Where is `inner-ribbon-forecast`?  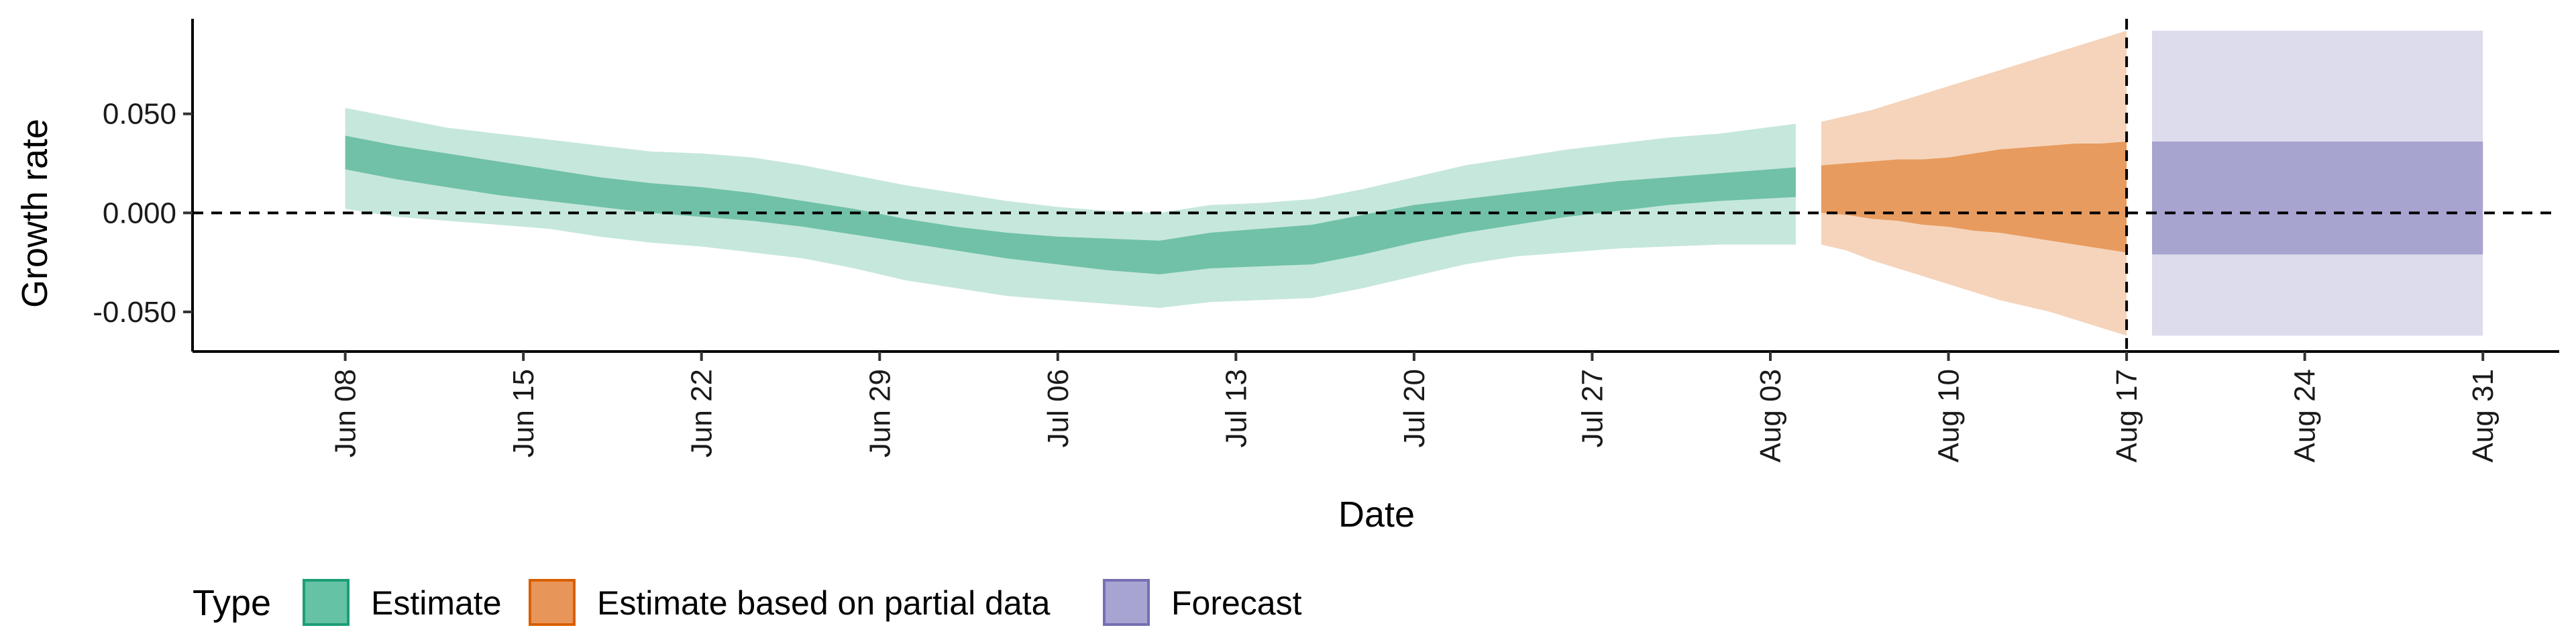 inner-ribbon-forecast is located at coordinates (2317, 198).